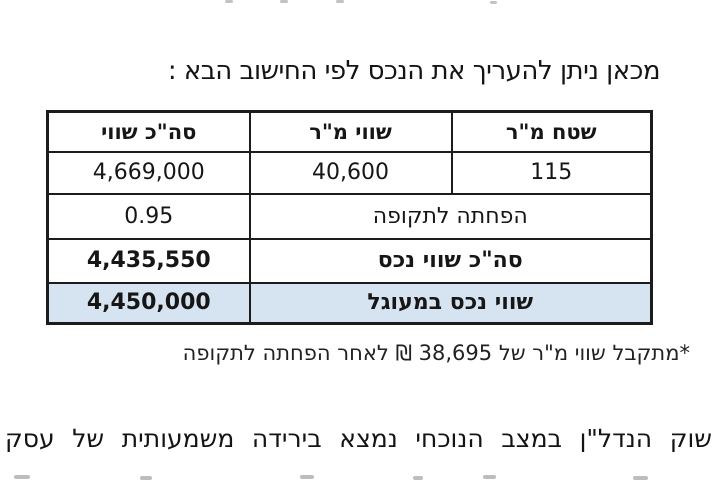  I want to click on table-header-row: שטח מ"ר שווי מ"ר סה"כ שווי, so click(349, 131).